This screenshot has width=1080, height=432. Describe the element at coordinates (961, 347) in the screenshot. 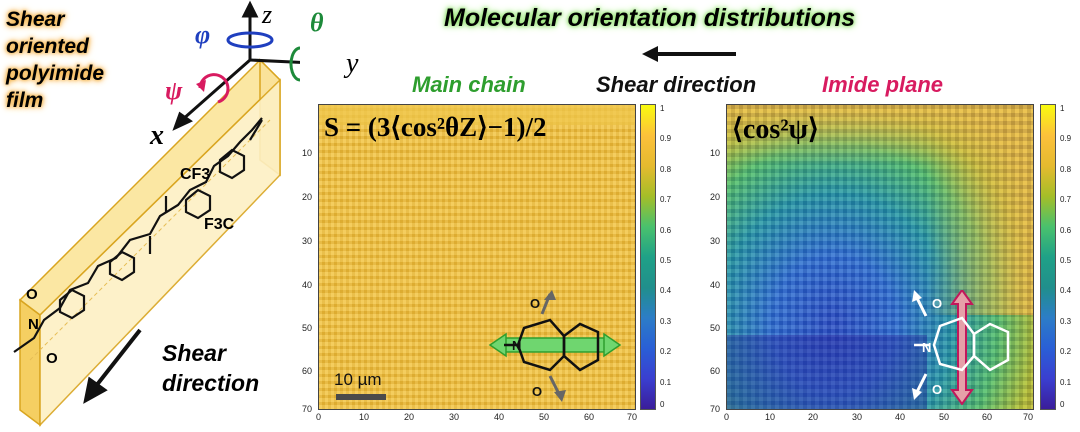

I see `imide-molecule-right: O N O` at that location.